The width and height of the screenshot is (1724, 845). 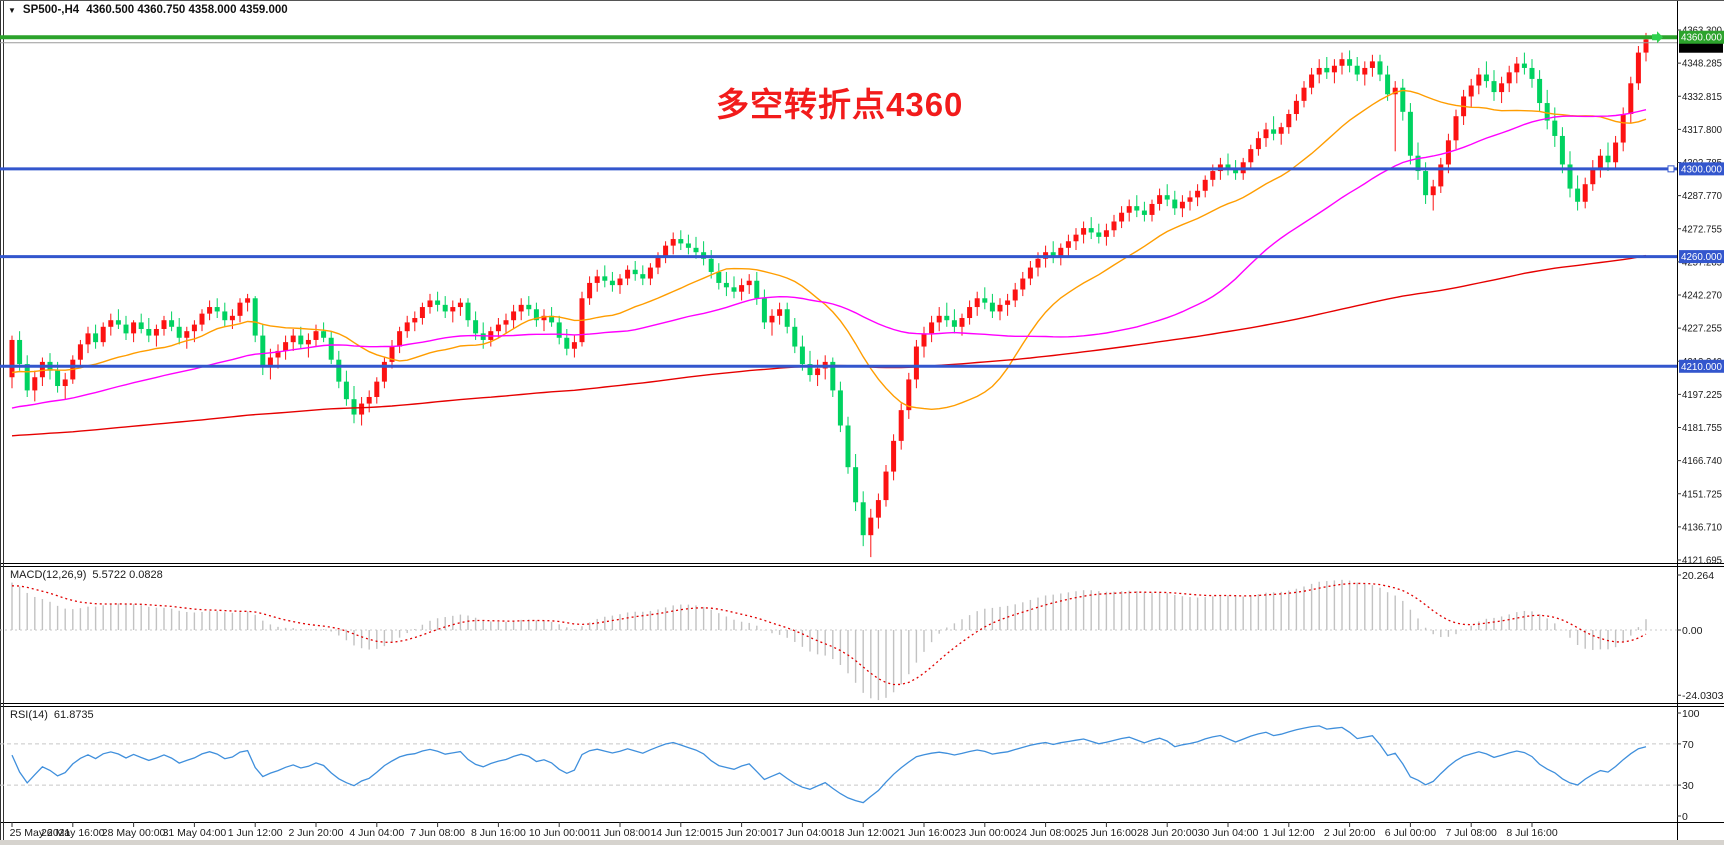 I want to click on price-axis-label: 4121.695, so click(x=1702, y=561).